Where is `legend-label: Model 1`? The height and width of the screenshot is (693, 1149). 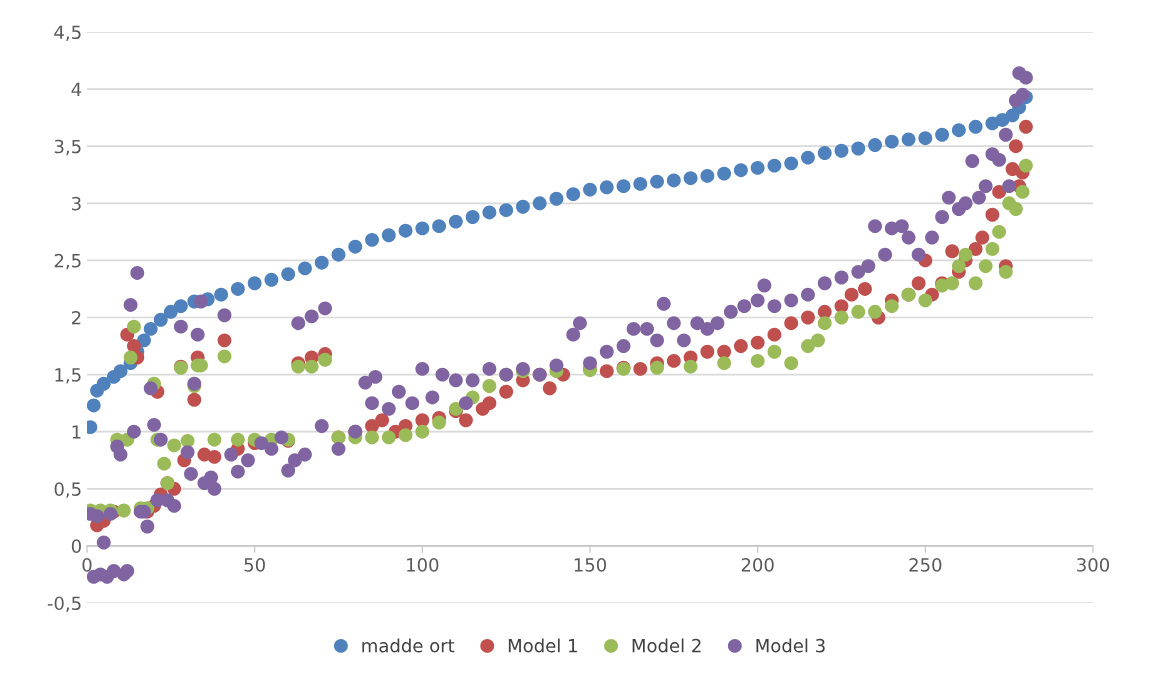
legend-label: Model 1 is located at coordinates (542, 645).